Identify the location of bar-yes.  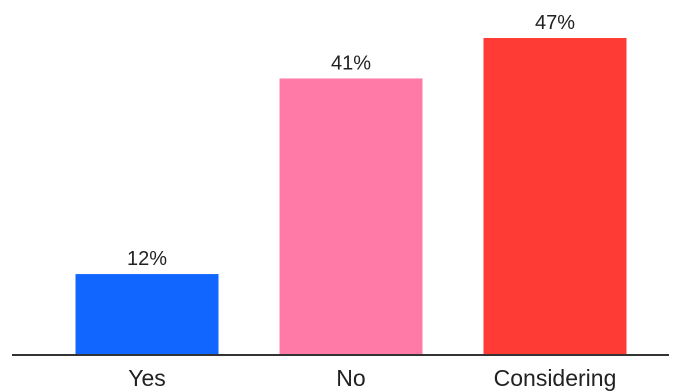
(147, 314).